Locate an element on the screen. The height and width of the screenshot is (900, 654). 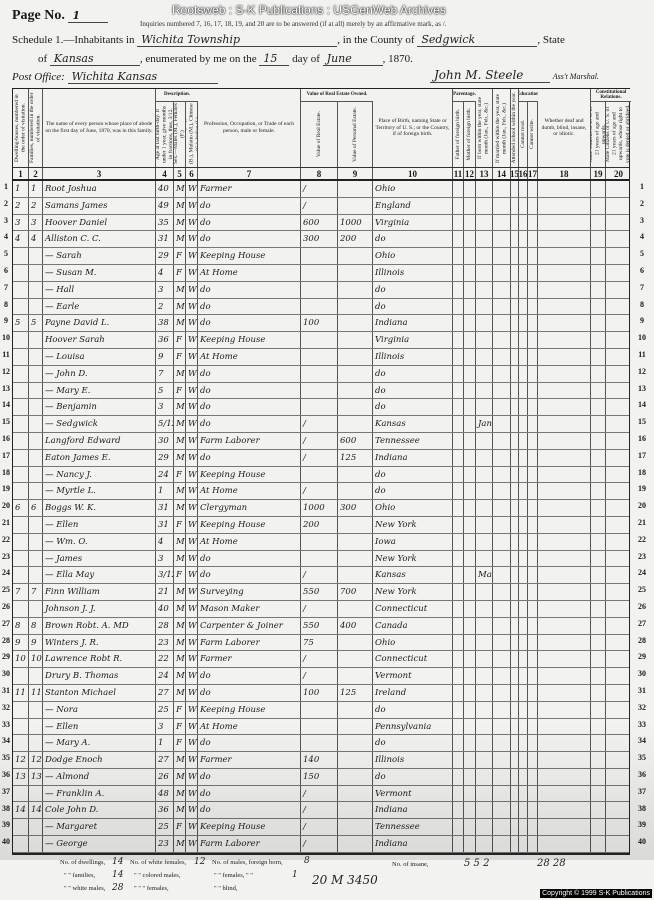
person-name: Finn William is located at coordinates (99, 592).